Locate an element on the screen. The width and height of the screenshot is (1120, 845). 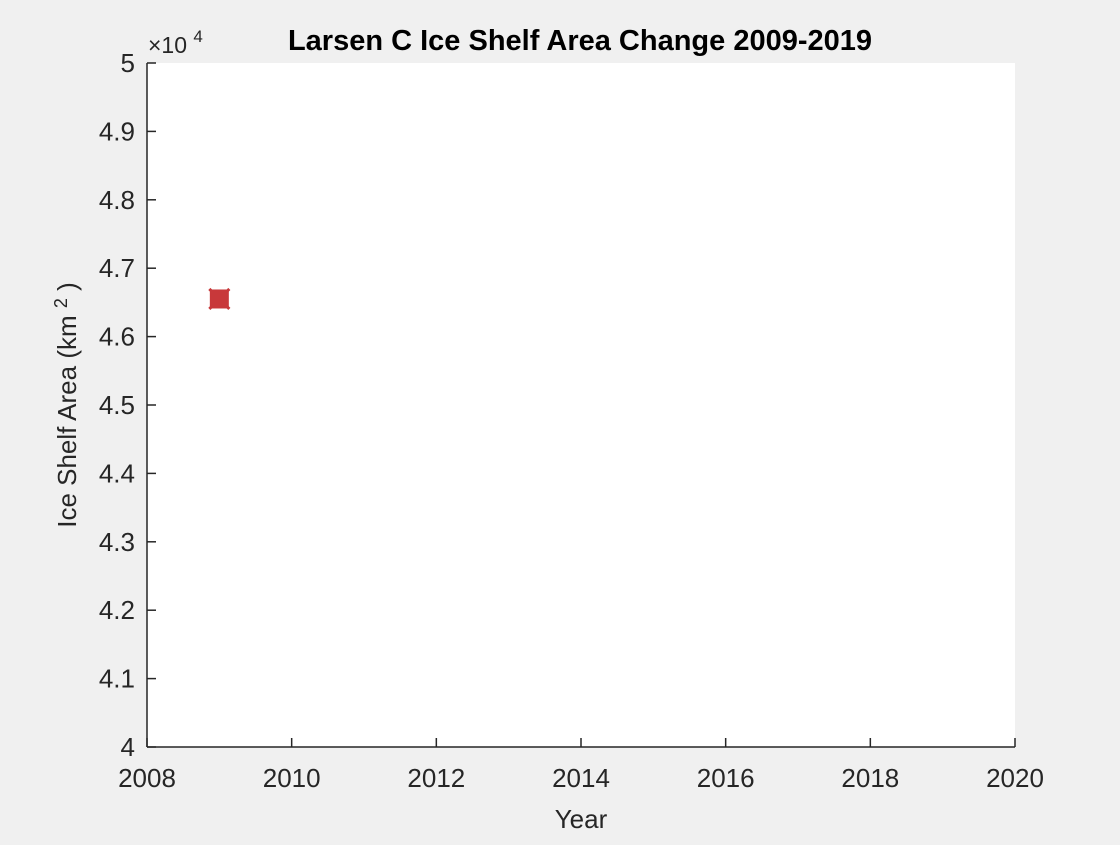
x-tick-label: 2008 is located at coordinates (147, 778).